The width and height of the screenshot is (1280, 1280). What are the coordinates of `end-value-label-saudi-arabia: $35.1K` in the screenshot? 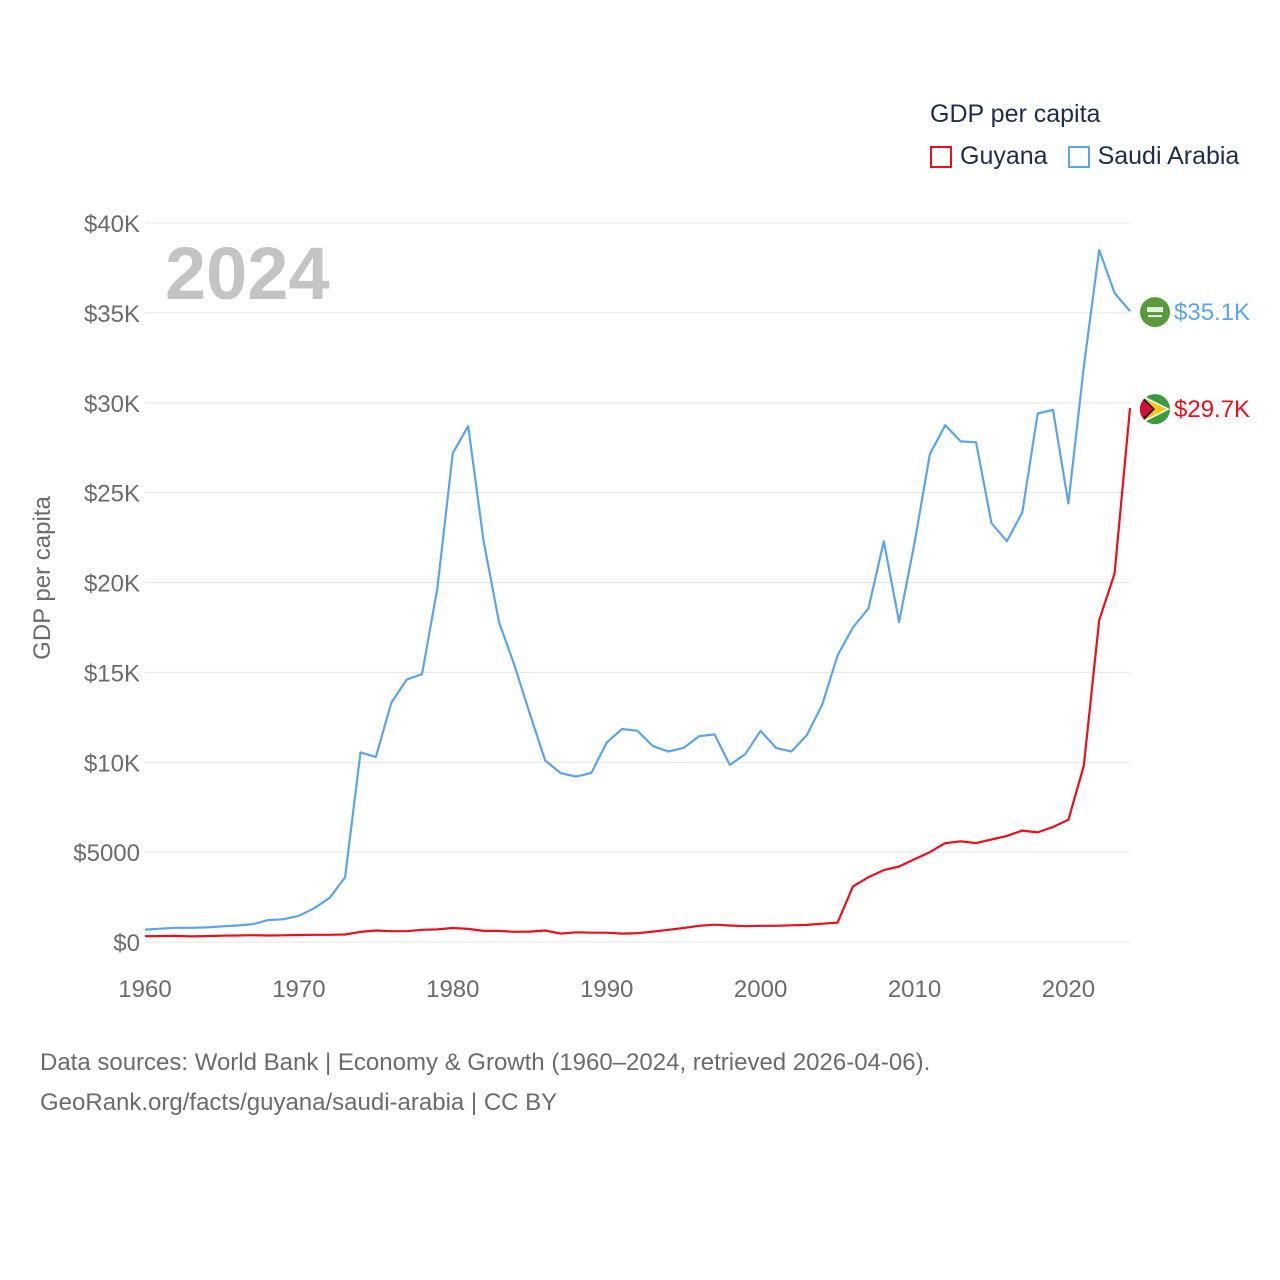 It's located at (1212, 312).